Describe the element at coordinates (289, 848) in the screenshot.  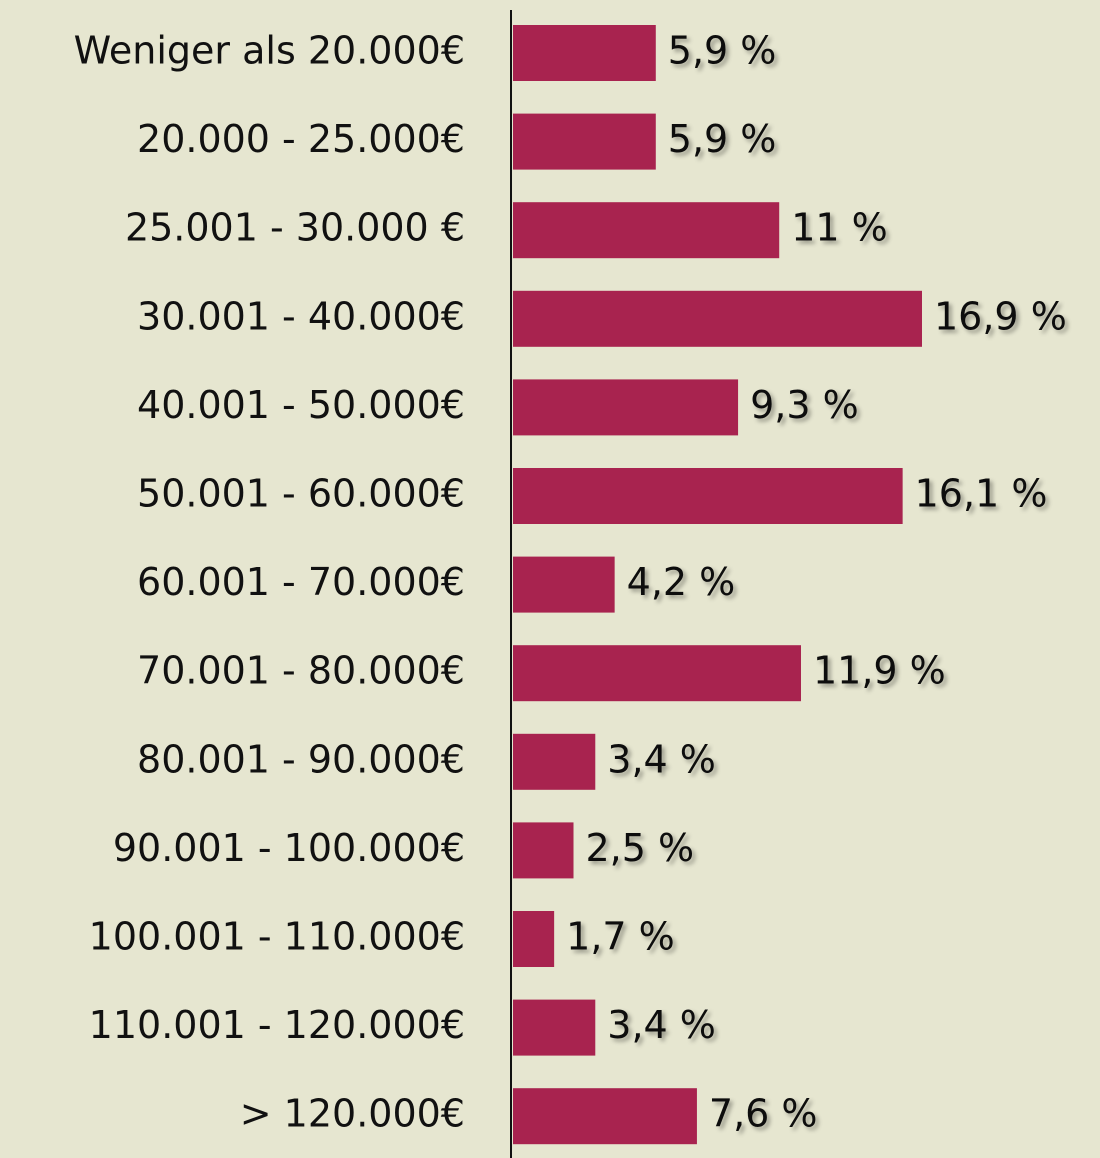
I see `category-label: 90.001 - 100.000€` at that location.